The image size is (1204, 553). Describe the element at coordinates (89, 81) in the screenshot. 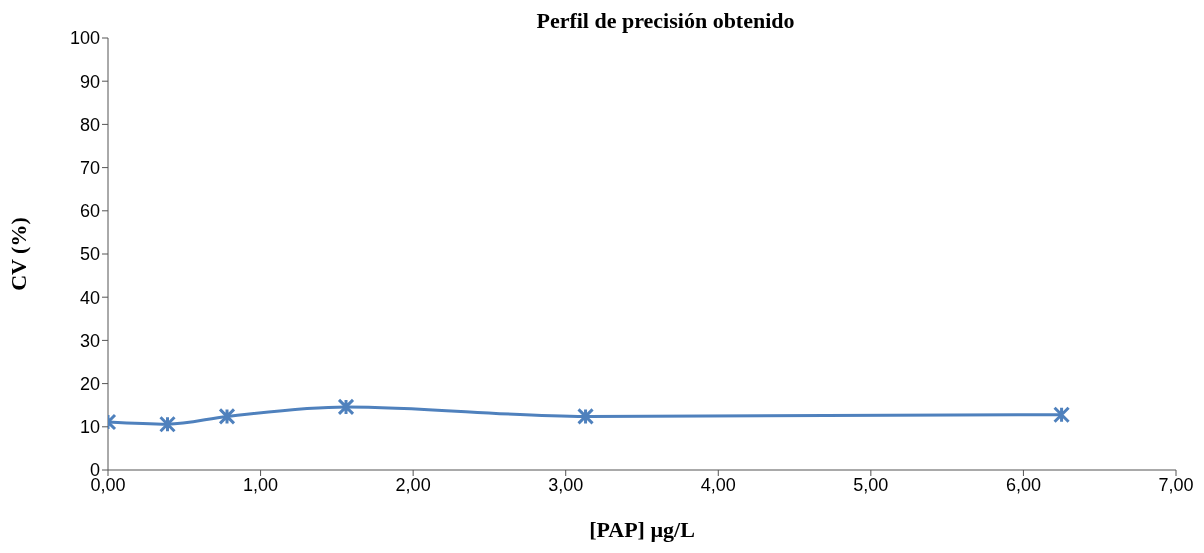

I see `y-tick-label: 90` at that location.